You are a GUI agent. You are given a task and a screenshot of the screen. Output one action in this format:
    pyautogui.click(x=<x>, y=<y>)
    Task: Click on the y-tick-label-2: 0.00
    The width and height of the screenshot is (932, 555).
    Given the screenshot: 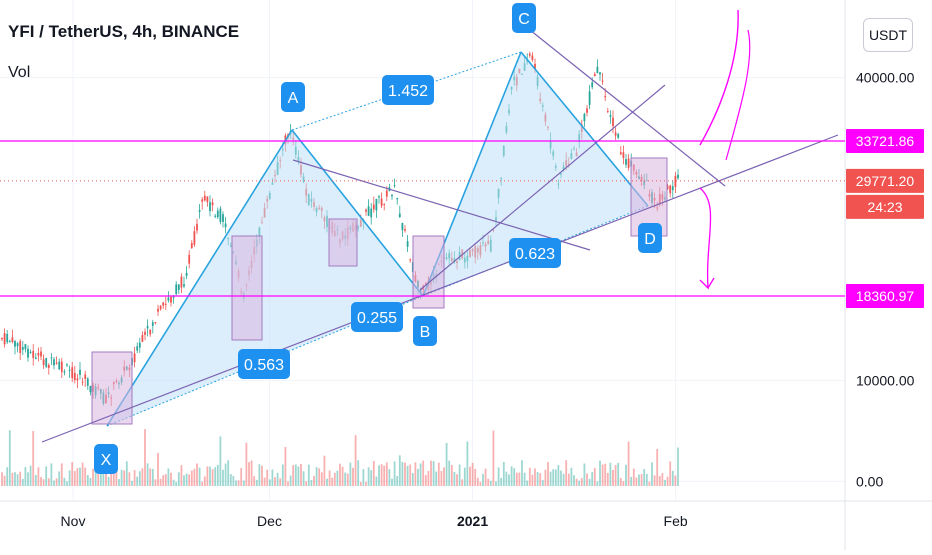 What is the action you would take?
    pyautogui.click(x=869, y=481)
    